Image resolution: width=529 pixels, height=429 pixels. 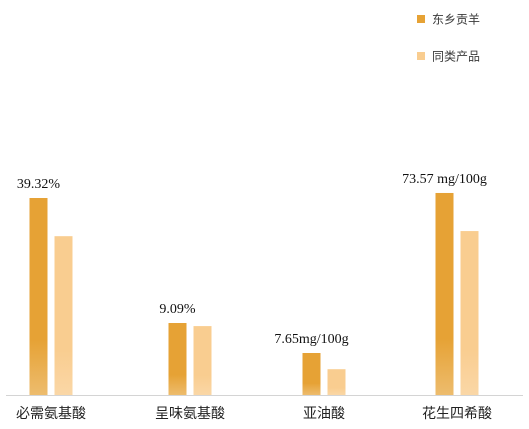 I want to click on legend-label-series-1: 东乡贡羊, so click(x=456, y=19).